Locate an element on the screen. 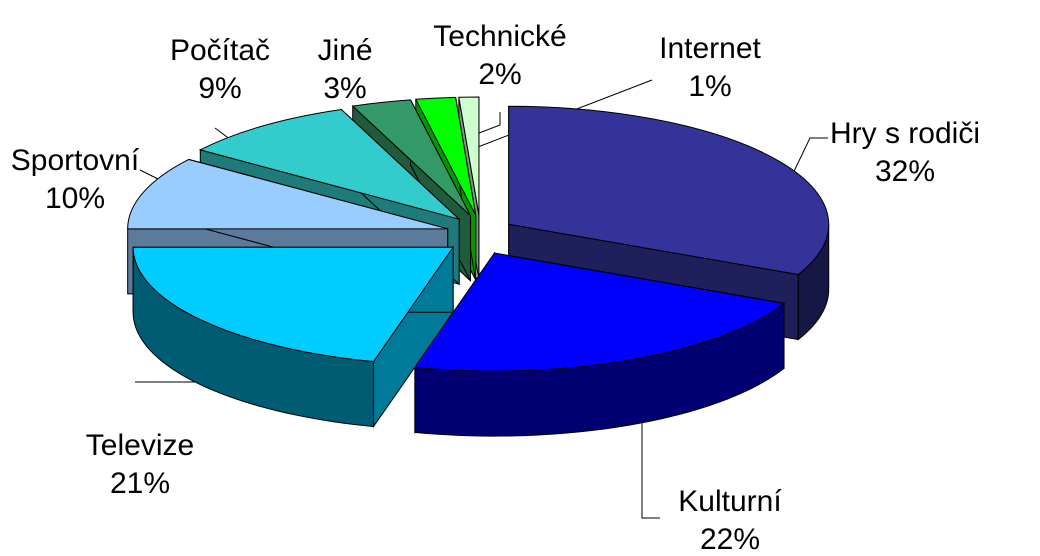  slice-value-label: 32% is located at coordinates (905, 171).